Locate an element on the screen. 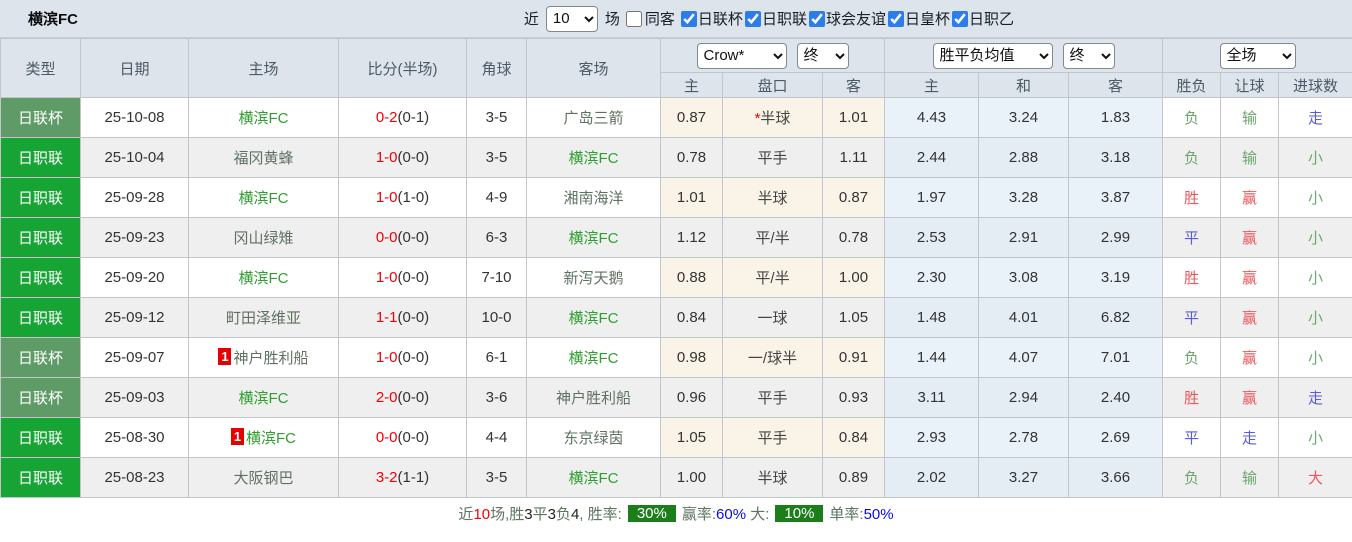 The height and width of the screenshot is (542, 1352). handicap-line-cell: 平/半 is located at coordinates (772, 237).